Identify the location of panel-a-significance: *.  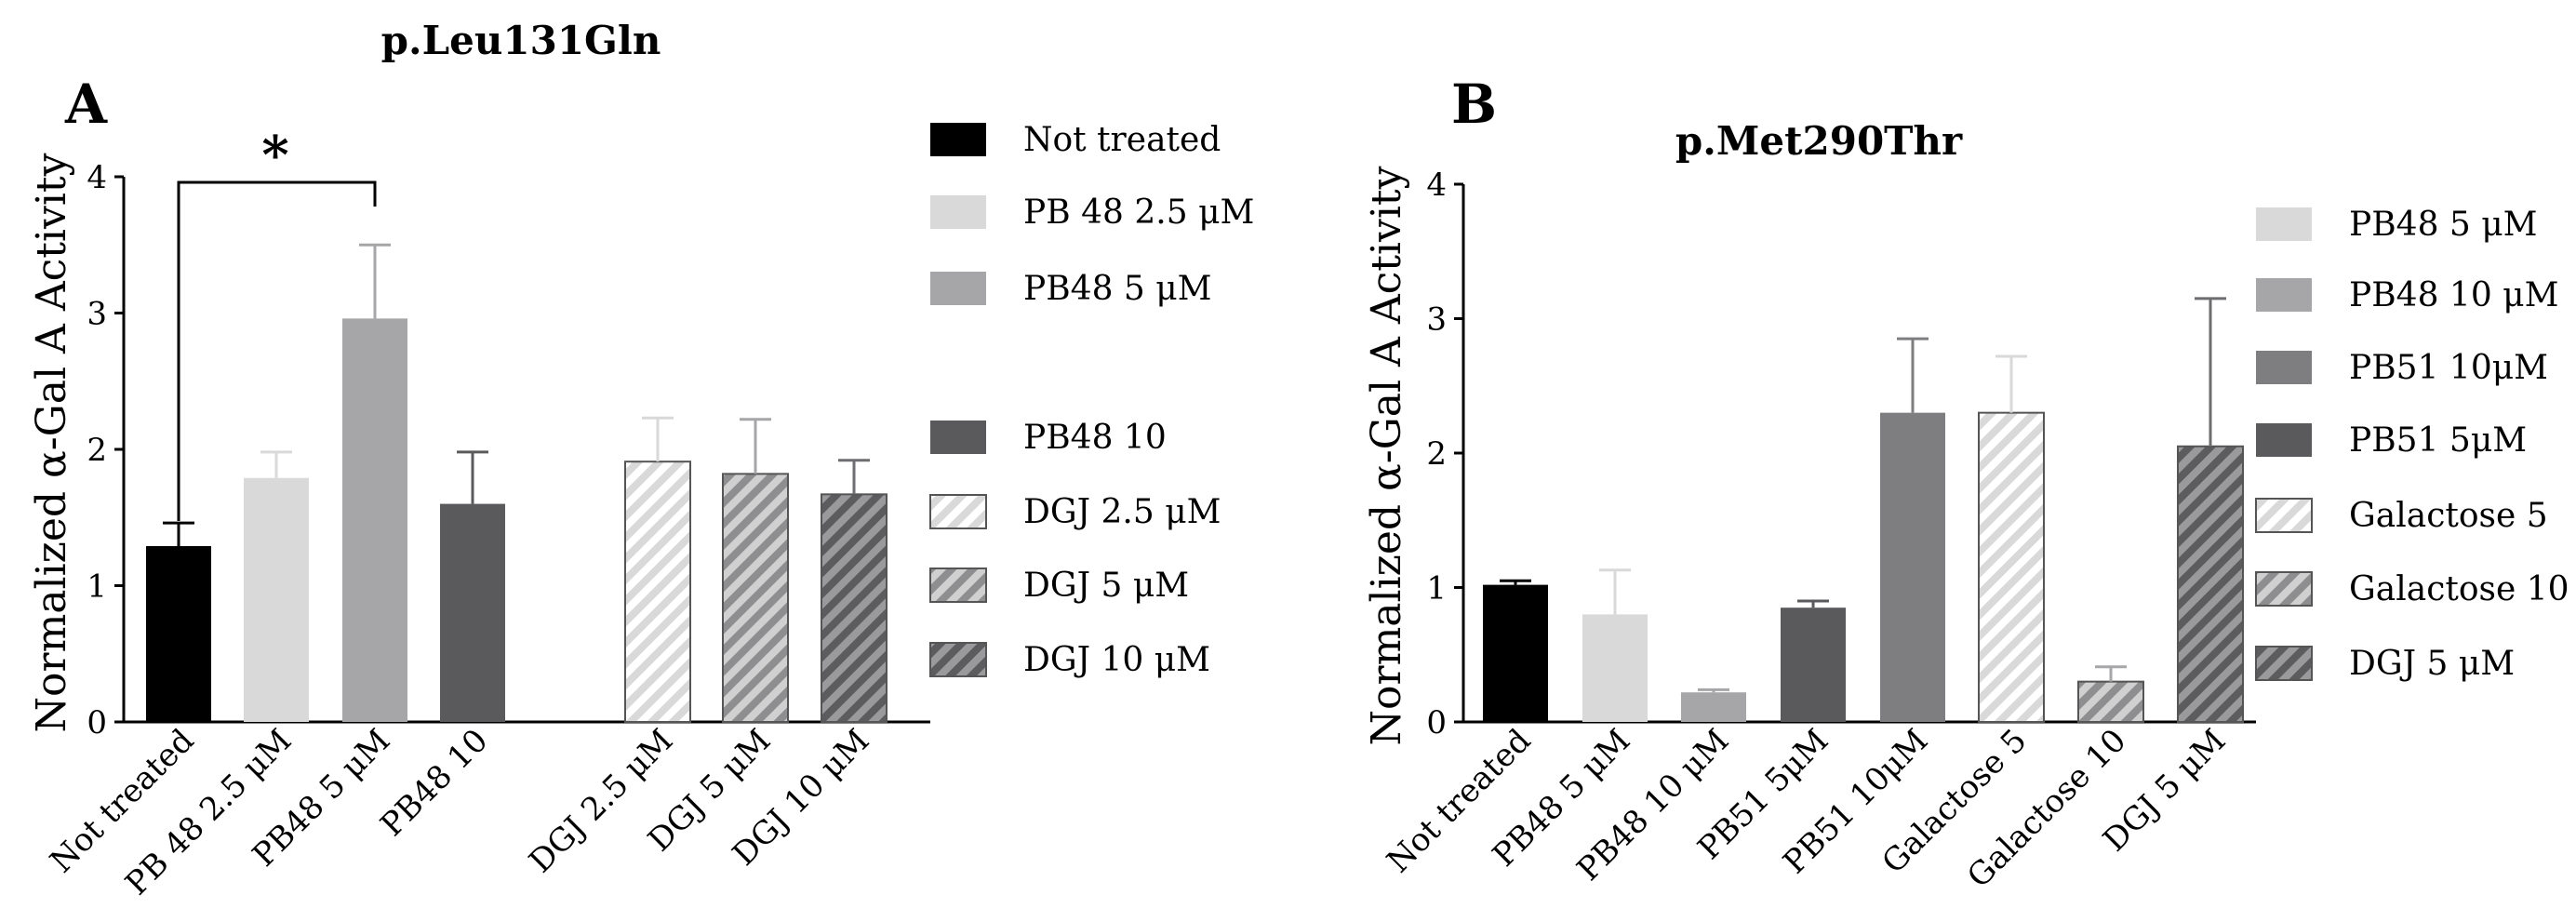
(277, 323).